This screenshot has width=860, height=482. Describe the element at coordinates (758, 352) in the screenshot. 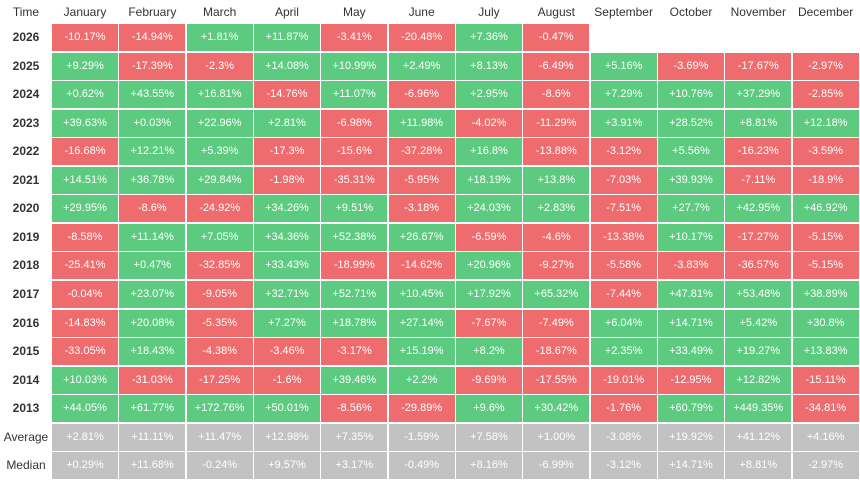

I see `cell-2015-november: +19.27%` at that location.